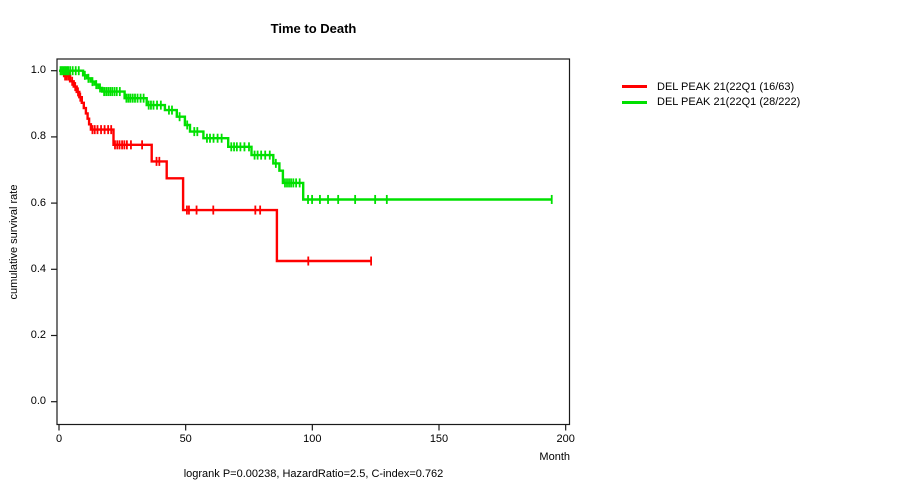 The width and height of the screenshot is (900, 500). Describe the element at coordinates (59, 439) in the screenshot. I see `x-tick-label: 0` at that location.